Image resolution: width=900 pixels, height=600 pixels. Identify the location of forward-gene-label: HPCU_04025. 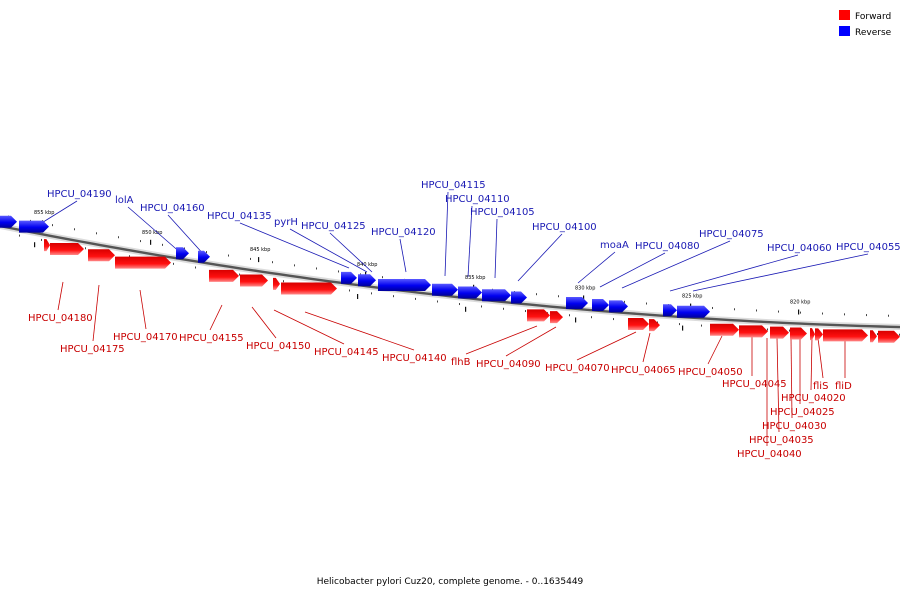
(802, 412).